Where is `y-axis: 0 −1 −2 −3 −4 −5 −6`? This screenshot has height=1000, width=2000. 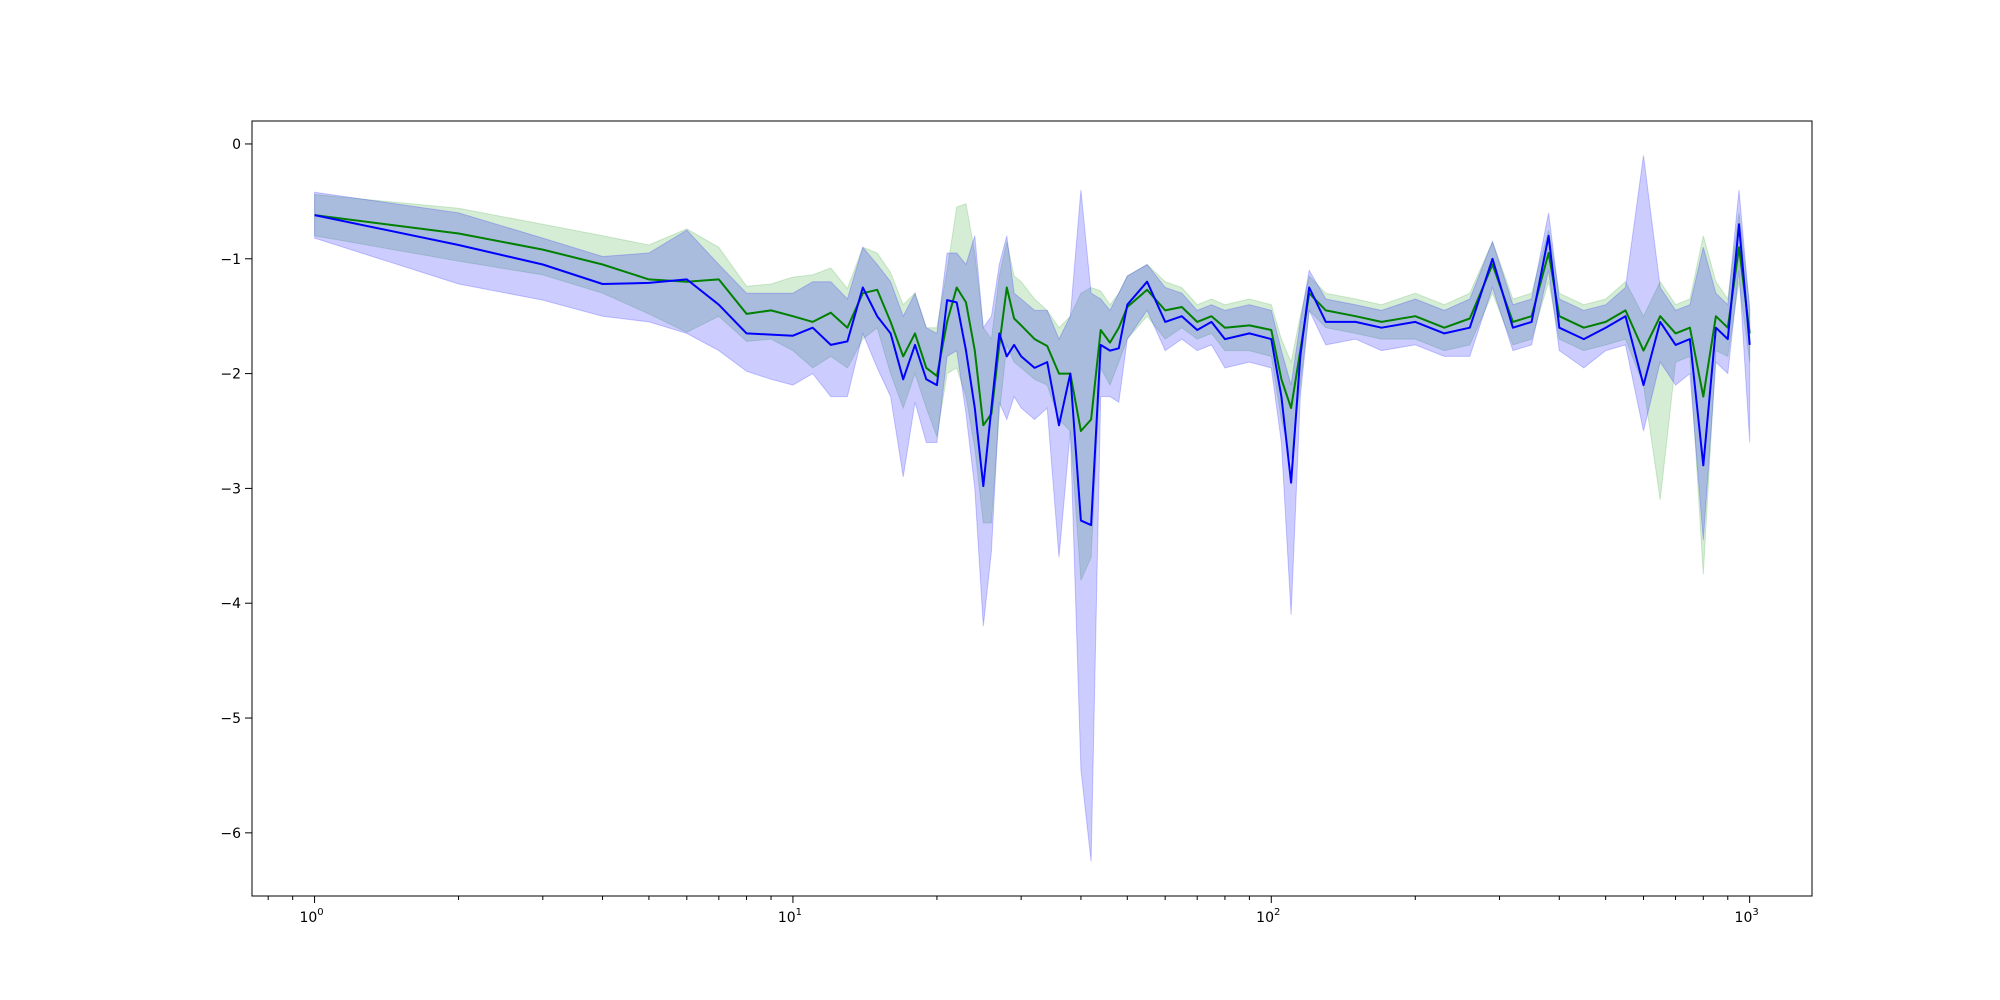 y-axis: 0 −1 −2 −3 −4 −5 −6 is located at coordinates (236, 489).